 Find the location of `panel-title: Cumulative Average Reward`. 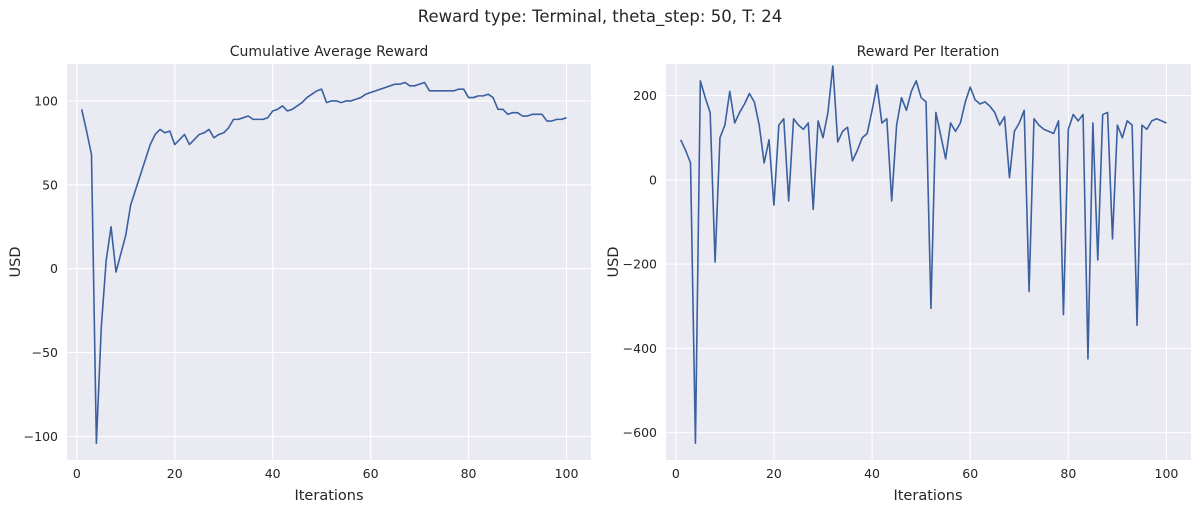

panel-title: Cumulative Average Reward is located at coordinates (329, 52).